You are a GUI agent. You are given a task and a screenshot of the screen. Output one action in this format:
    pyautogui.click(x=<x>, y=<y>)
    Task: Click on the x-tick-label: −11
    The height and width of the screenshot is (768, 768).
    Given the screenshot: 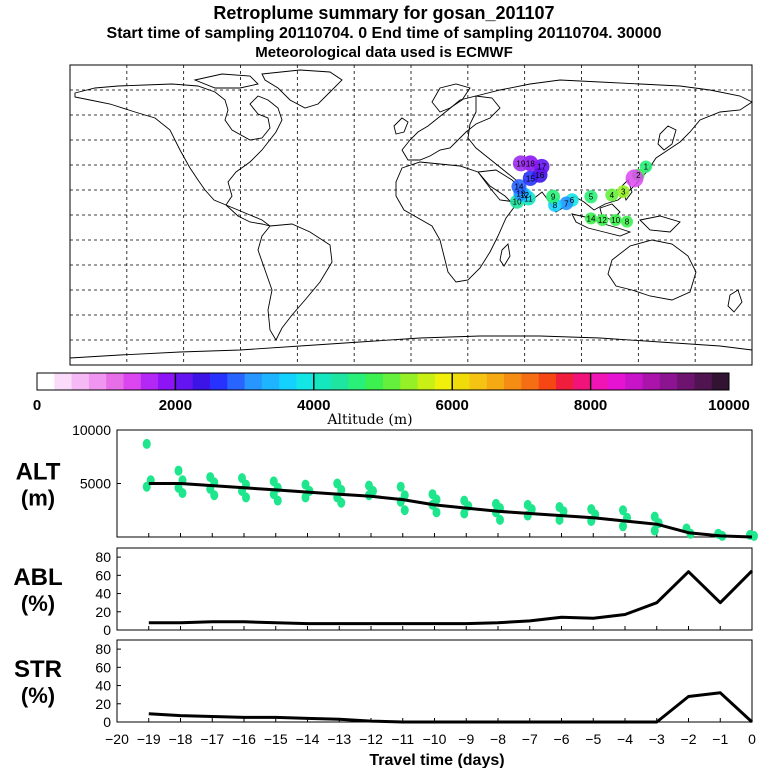 What is the action you would take?
    pyautogui.click(x=402, y=739)
    